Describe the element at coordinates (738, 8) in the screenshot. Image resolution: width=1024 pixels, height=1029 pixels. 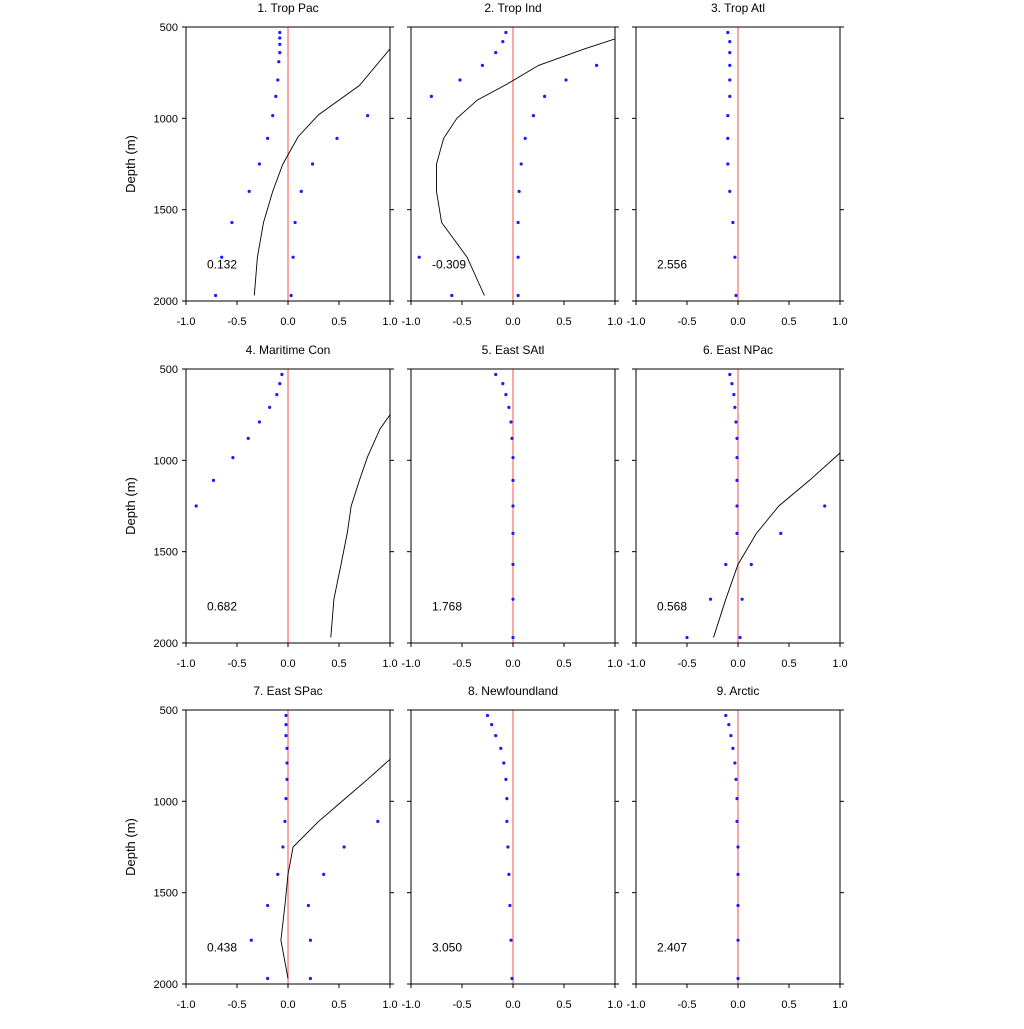
I see `panel-title: 3. Trop Atl` at that location.